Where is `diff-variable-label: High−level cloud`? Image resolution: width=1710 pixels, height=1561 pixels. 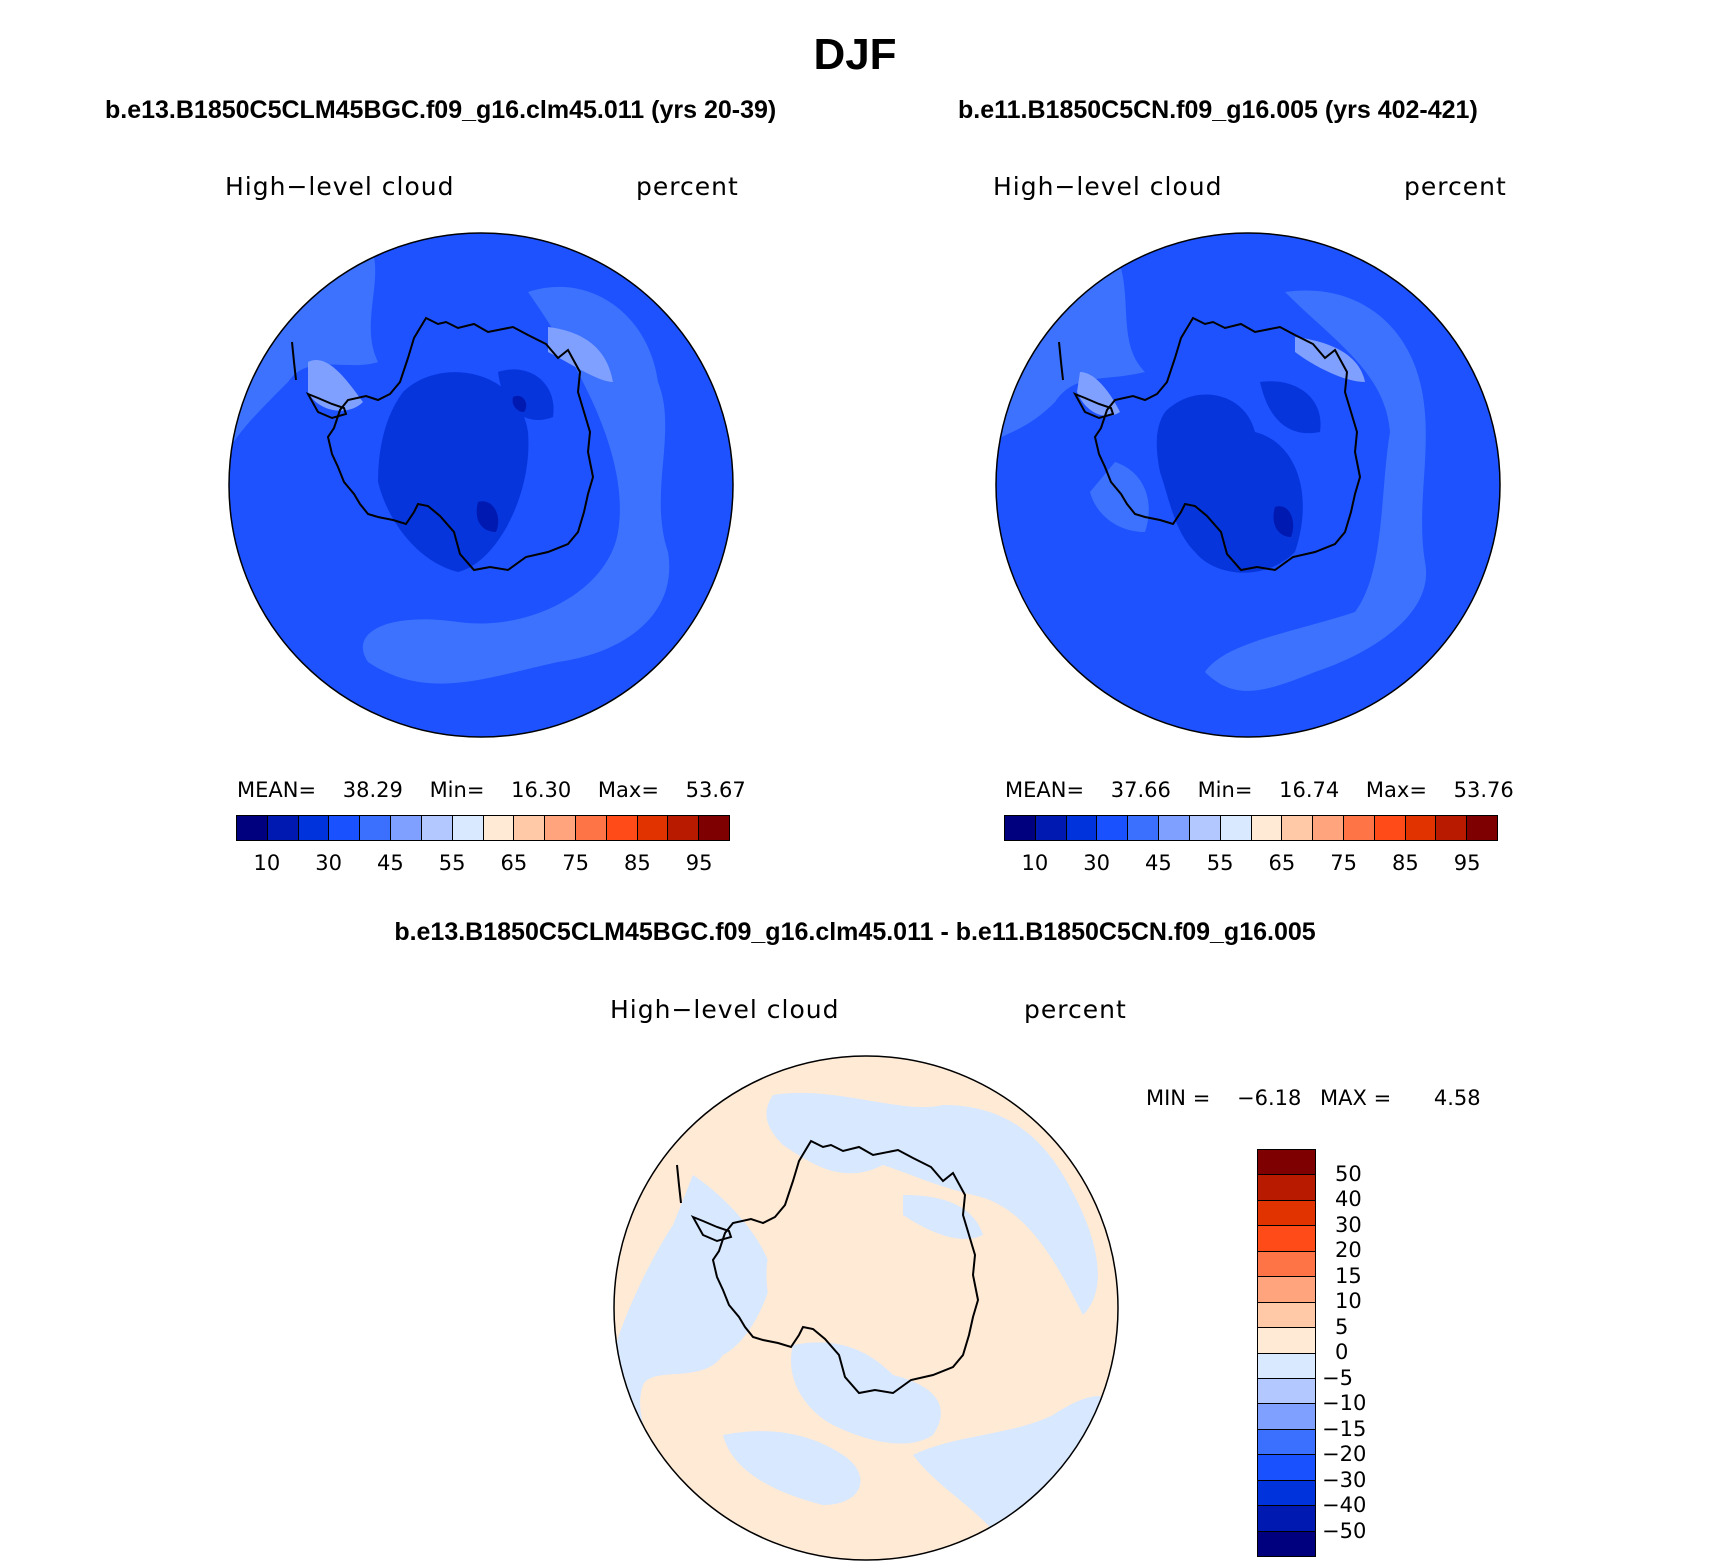
diff-variable-label: High−level cloud is located at coordinates (725, 1009).